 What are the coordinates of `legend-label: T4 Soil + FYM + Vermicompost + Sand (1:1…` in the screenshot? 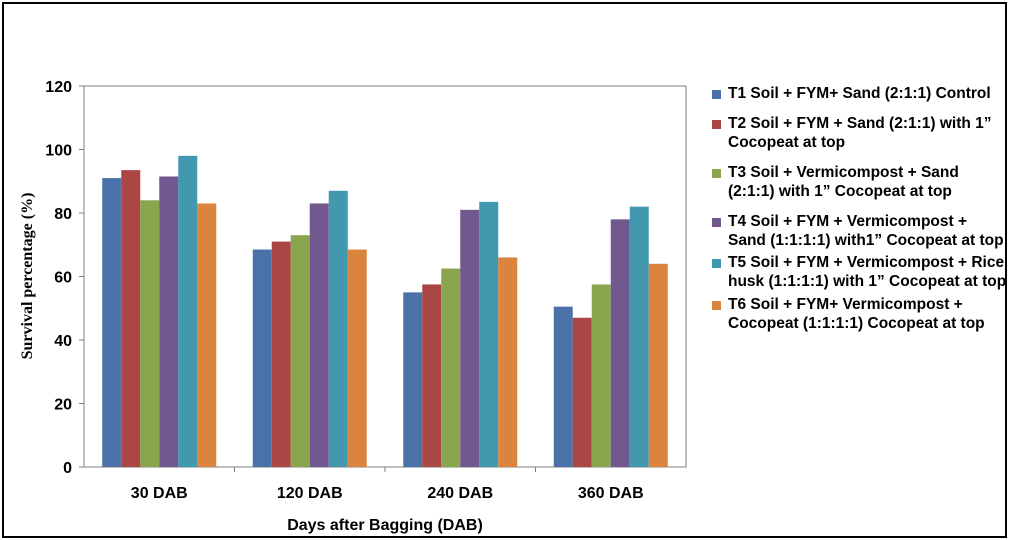 It's located at (866, 231).